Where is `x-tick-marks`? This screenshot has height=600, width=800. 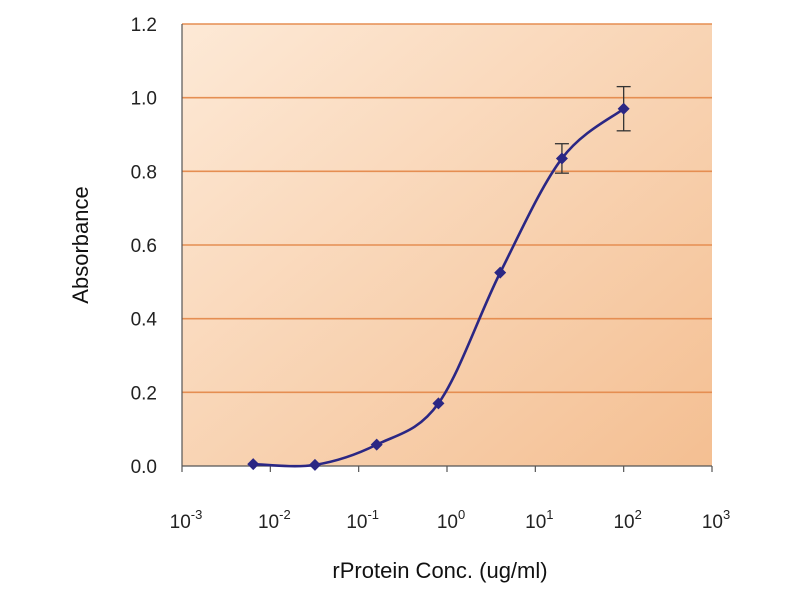 x-tick-marks is located at coordinates (447, 469).